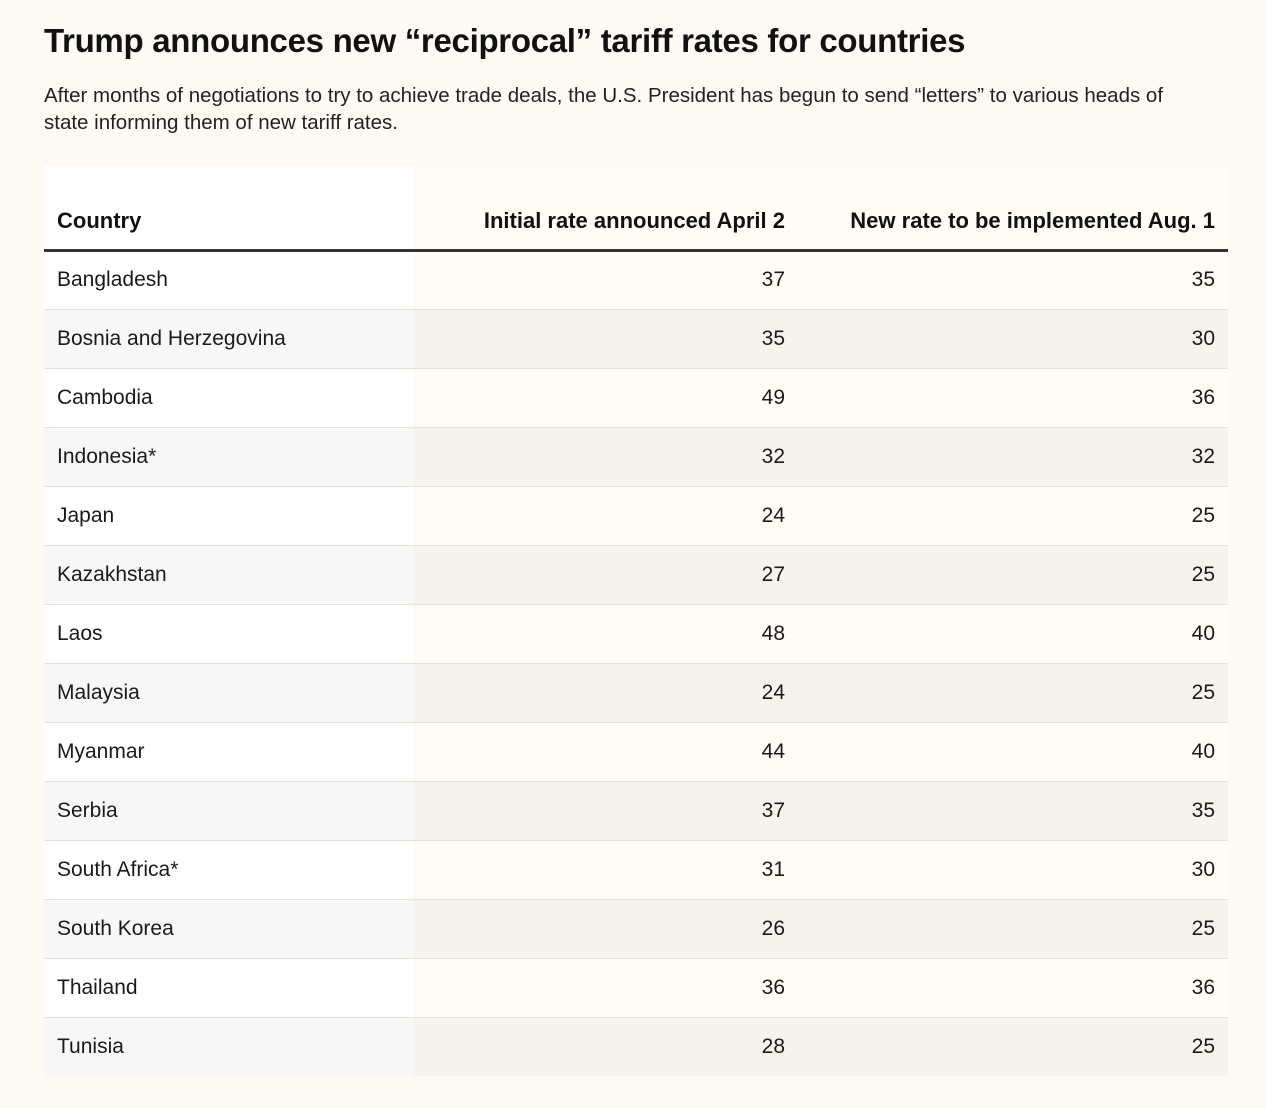 This screenshot has width=1266, height=1108. What do you see at coordinates (606, 575) in the screenshot?
I see `cell-initial-rate: 27` at bounding box center [606, 575].